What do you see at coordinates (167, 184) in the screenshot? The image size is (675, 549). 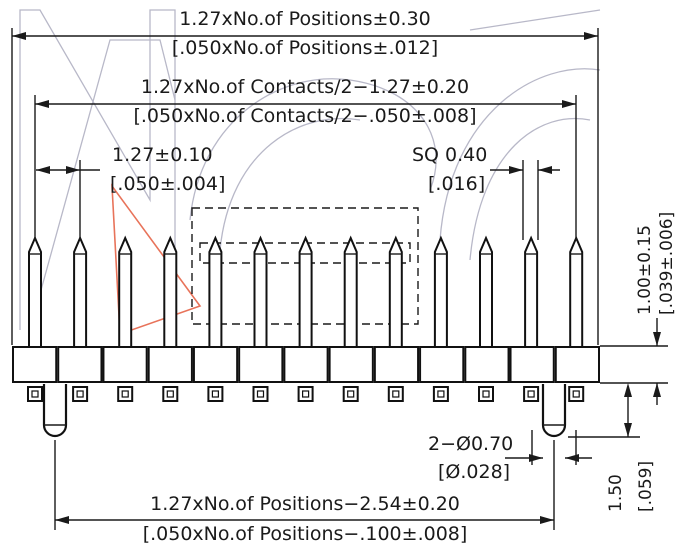 I see `pitch-inch-label: [.050±.004]` at bounding box center [167, 184].